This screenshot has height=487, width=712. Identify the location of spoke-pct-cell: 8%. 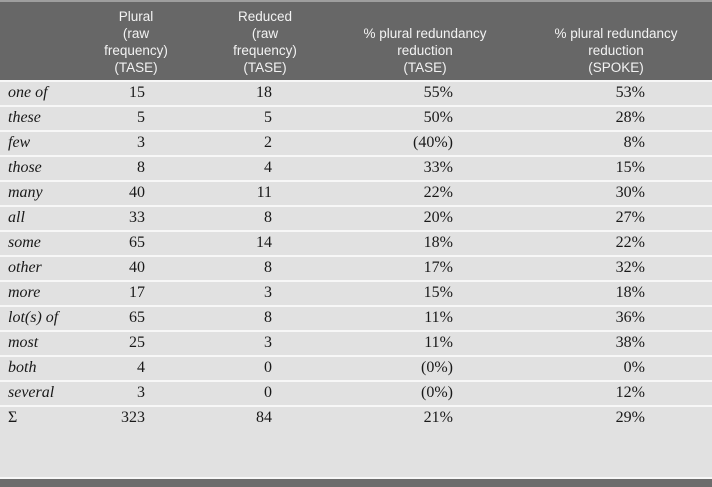
(634, 142).